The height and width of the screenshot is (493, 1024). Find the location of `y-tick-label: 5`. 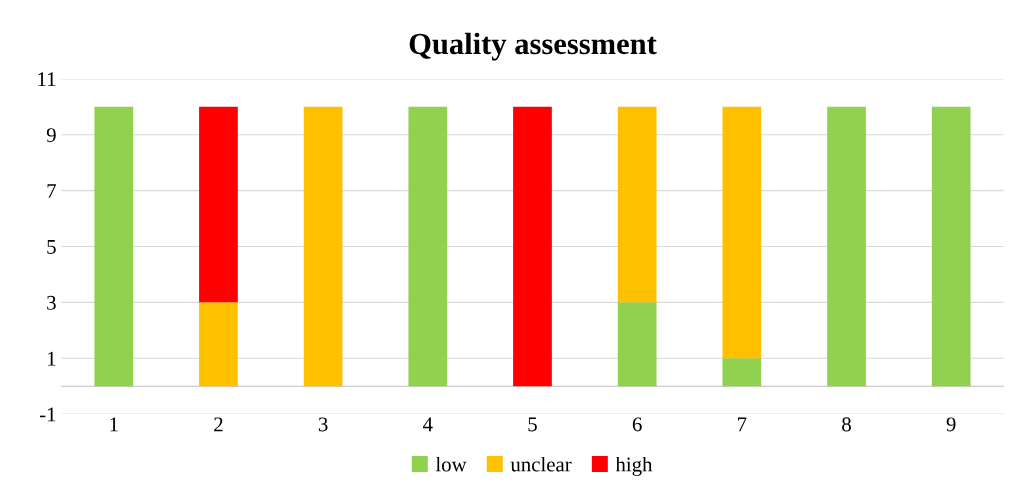

y-tick-label: 5 is located at coordinates (51, 247).